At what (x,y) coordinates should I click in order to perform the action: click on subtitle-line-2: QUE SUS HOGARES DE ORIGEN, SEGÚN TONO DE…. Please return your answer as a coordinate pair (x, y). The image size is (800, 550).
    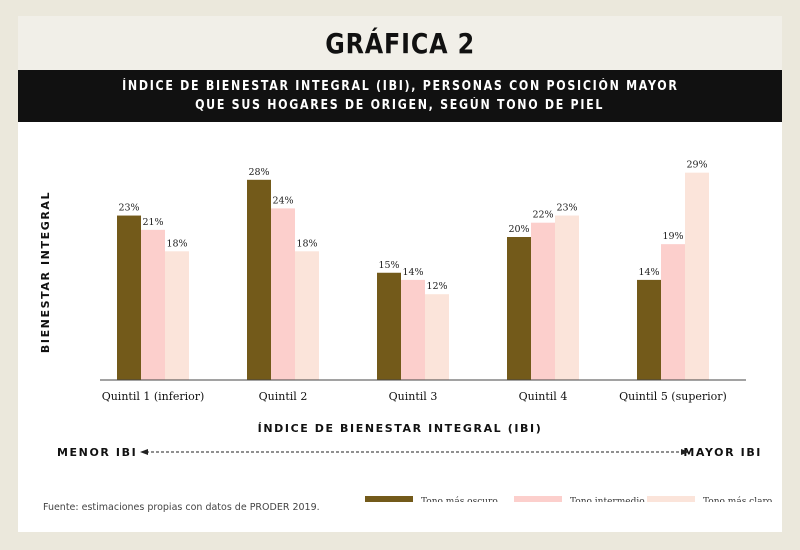
    Looking at the image, I should click on (400, 105).